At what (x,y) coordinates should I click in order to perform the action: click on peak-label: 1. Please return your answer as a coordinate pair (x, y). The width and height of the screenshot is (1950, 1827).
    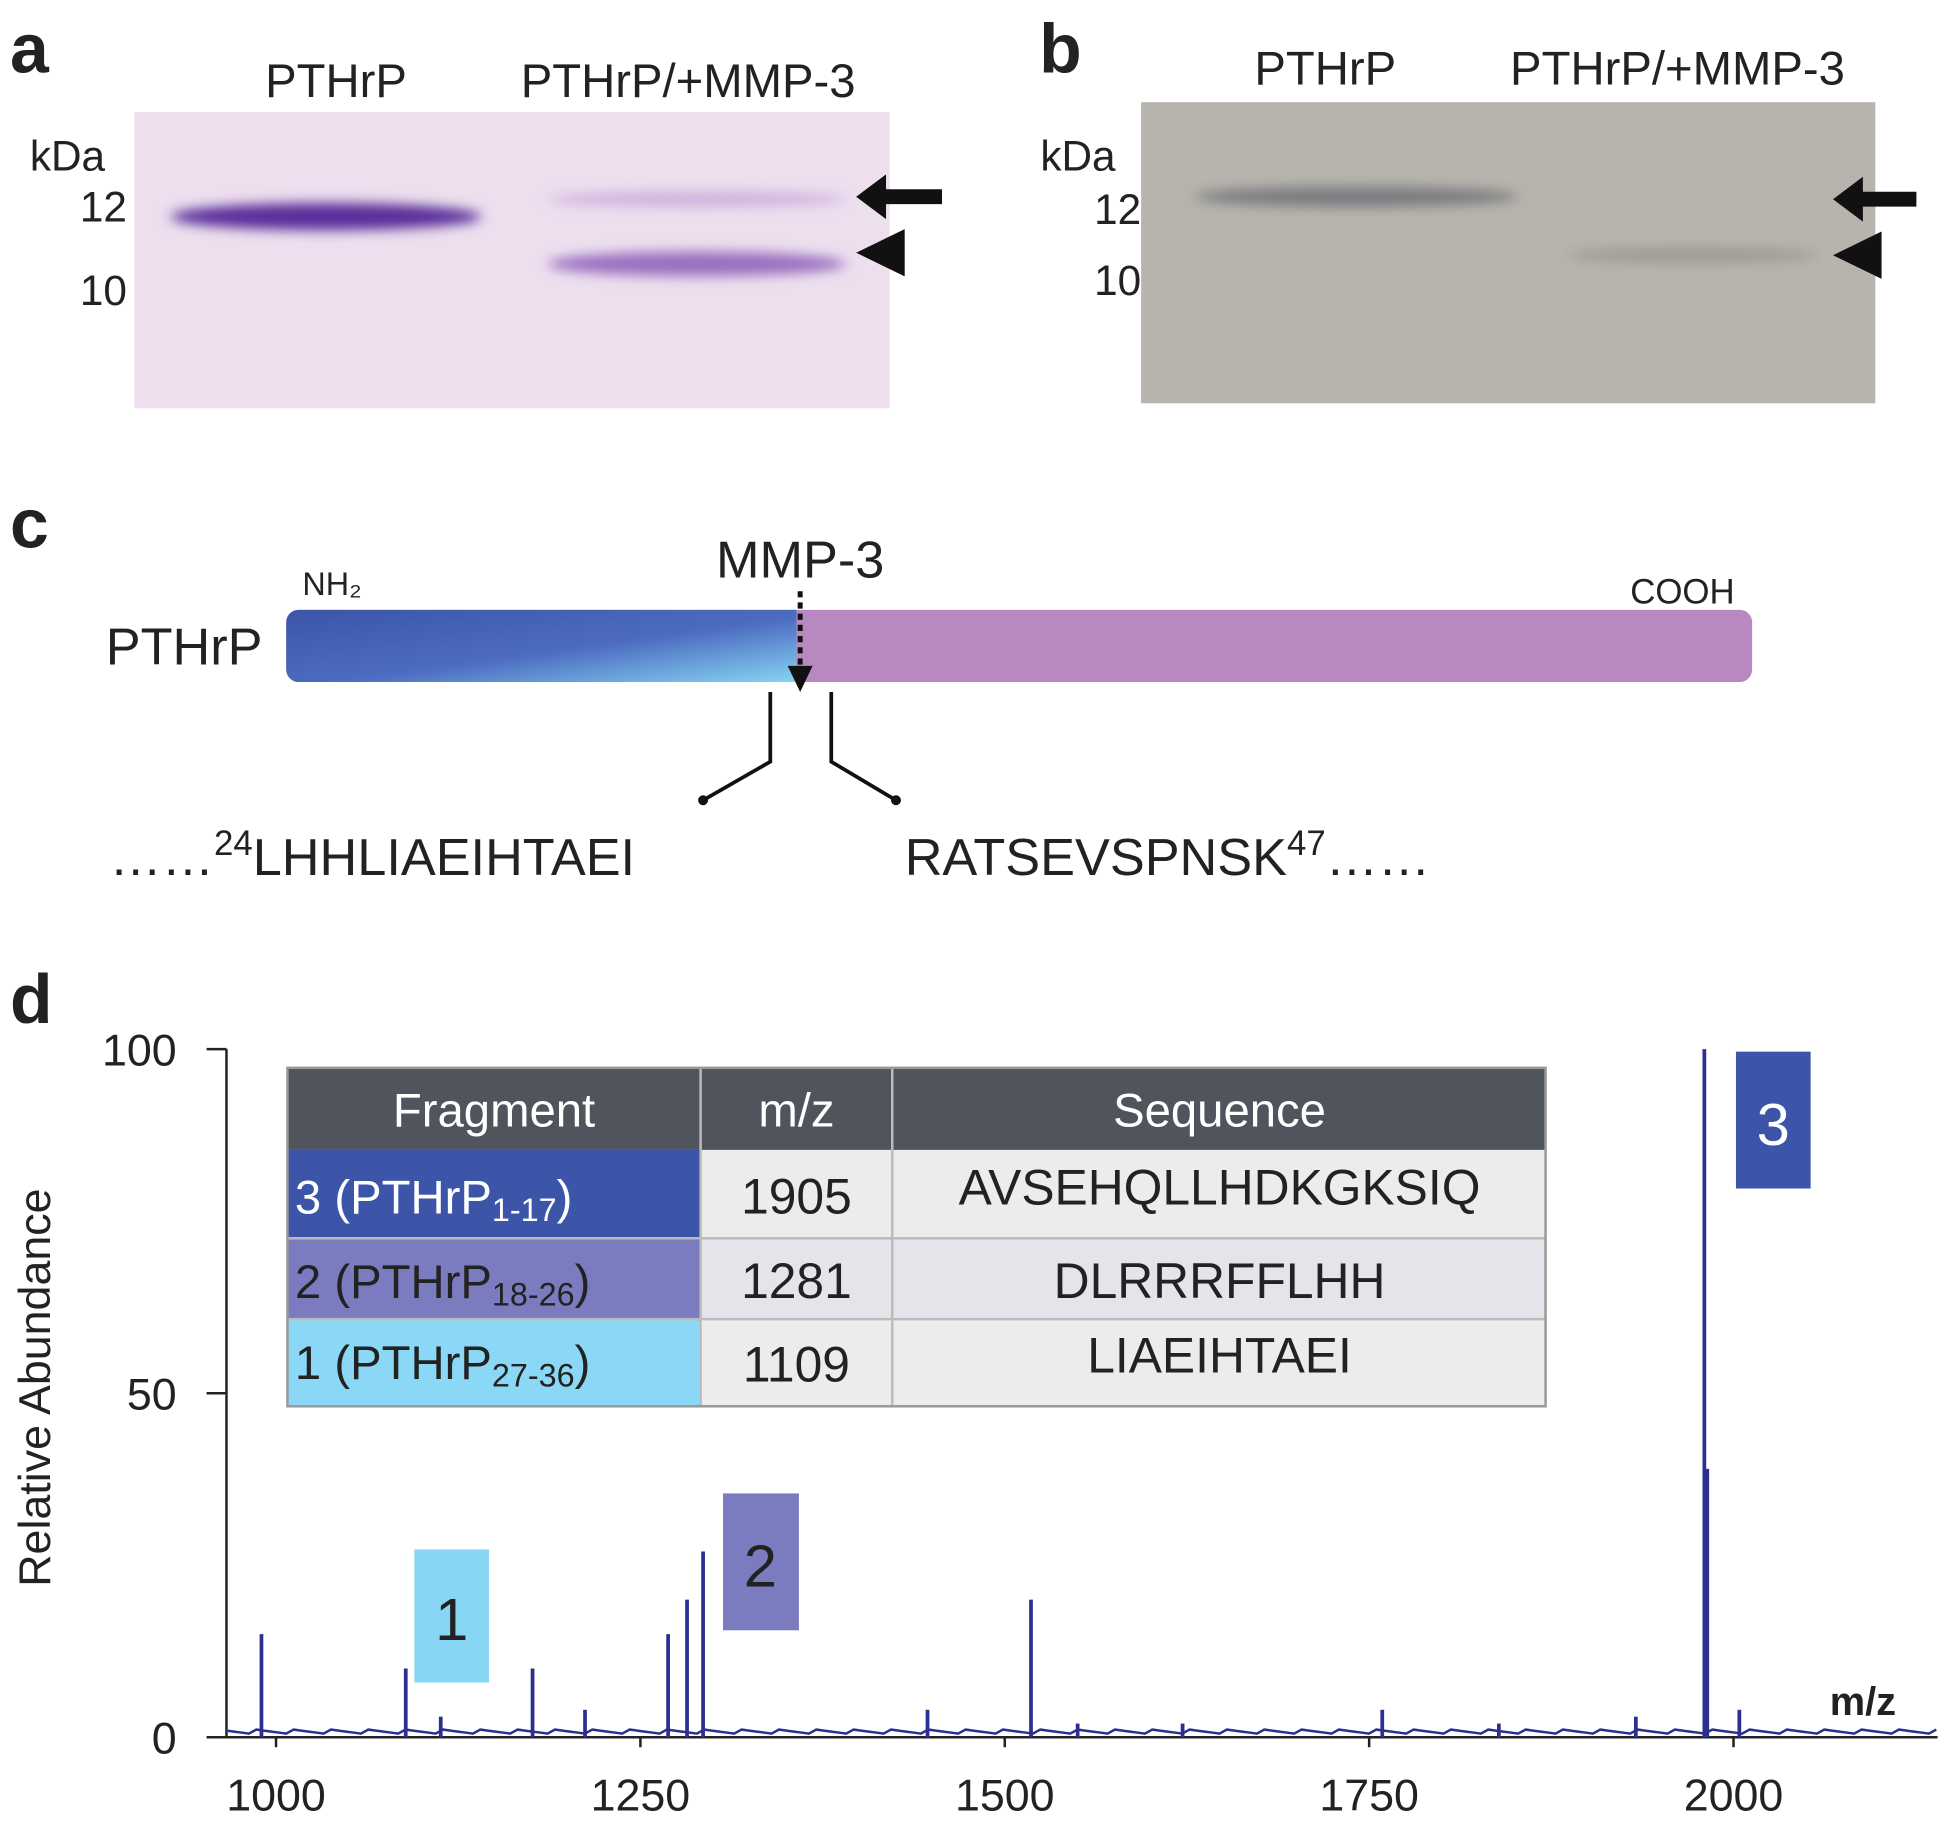
    Looking at the image, I should click on (451, 1619).